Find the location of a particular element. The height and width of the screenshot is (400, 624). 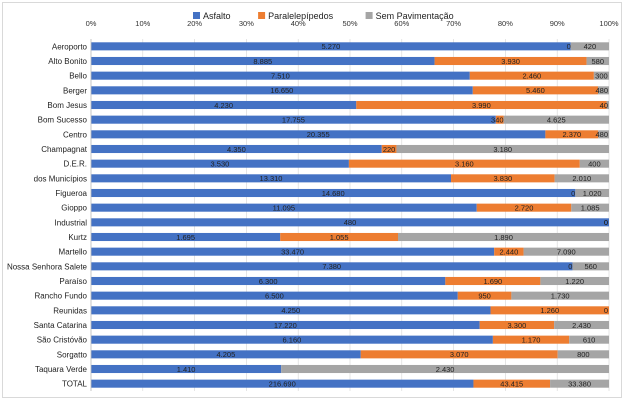

data-label: 216.690 is located at coordinates (282, 383).